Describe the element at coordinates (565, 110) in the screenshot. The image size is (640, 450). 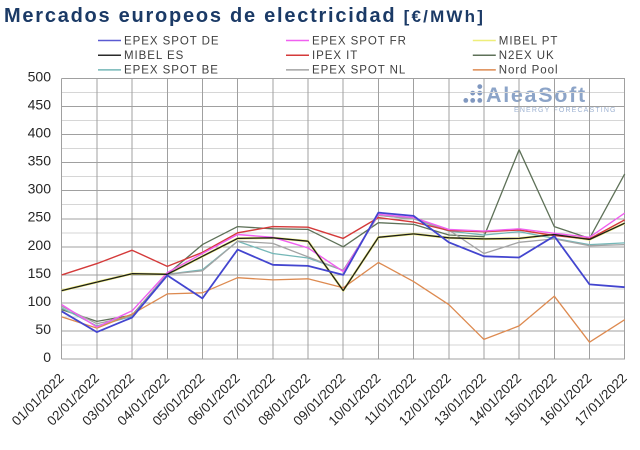
I see `svg-text: ENERGY FORECASTING` at that location.